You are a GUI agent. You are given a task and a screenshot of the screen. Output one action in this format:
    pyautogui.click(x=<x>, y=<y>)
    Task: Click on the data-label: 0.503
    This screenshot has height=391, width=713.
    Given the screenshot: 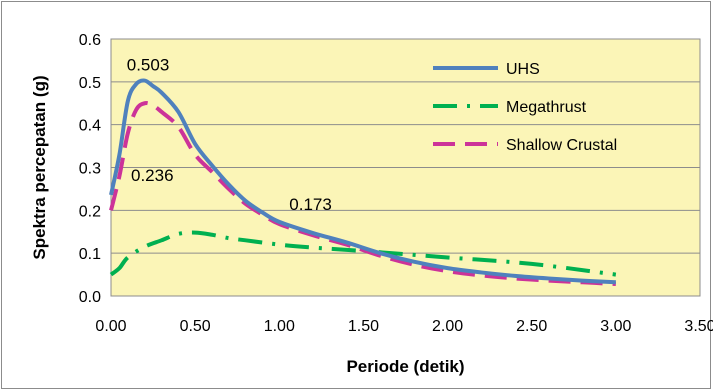 What is the action you would take?
    pyautogui.click(x=148, y=65)
    